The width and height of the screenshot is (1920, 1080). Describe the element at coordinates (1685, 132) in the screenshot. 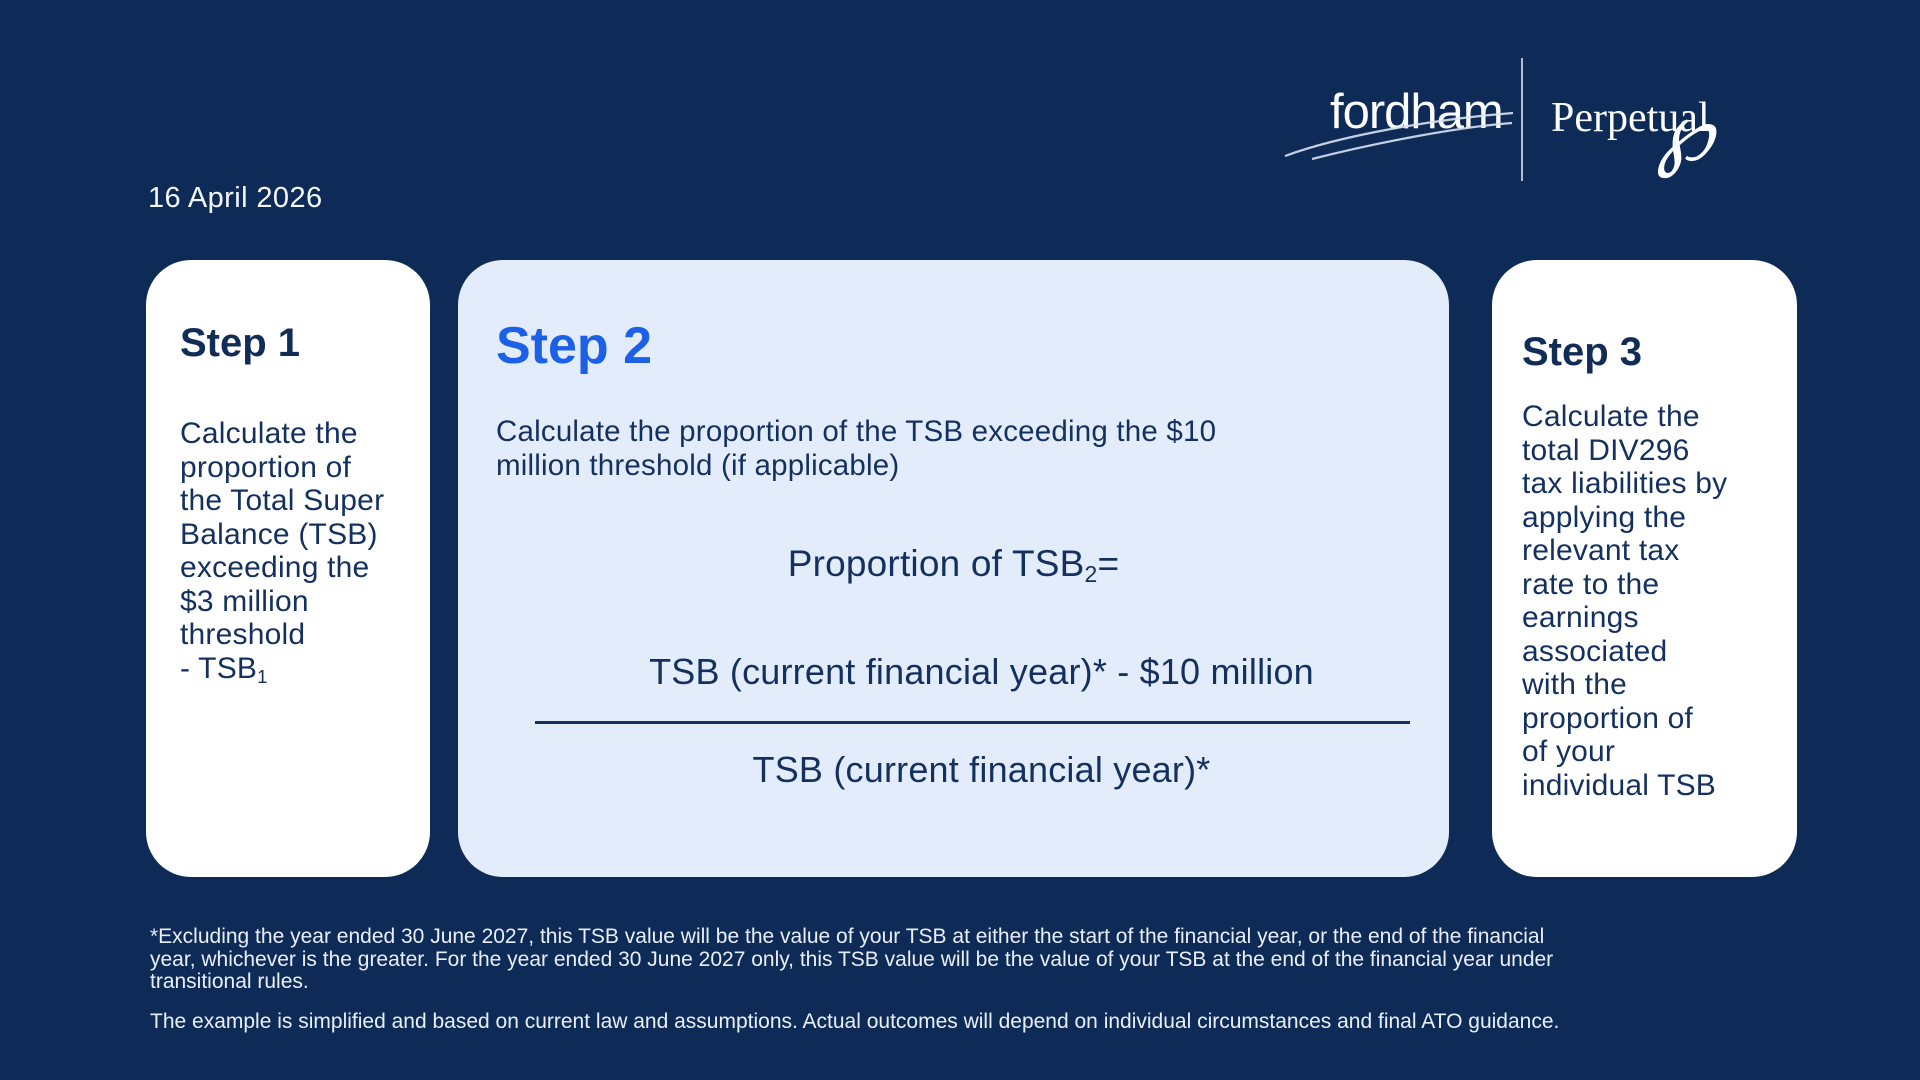

I see `perpetual-swirl-icon: ℘` at that location.